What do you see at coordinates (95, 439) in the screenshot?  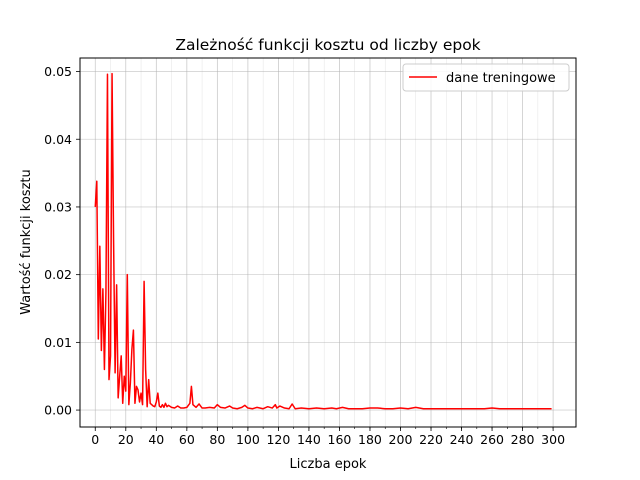 I see `x-tick-label: 0` at bounding box center [95, 439].